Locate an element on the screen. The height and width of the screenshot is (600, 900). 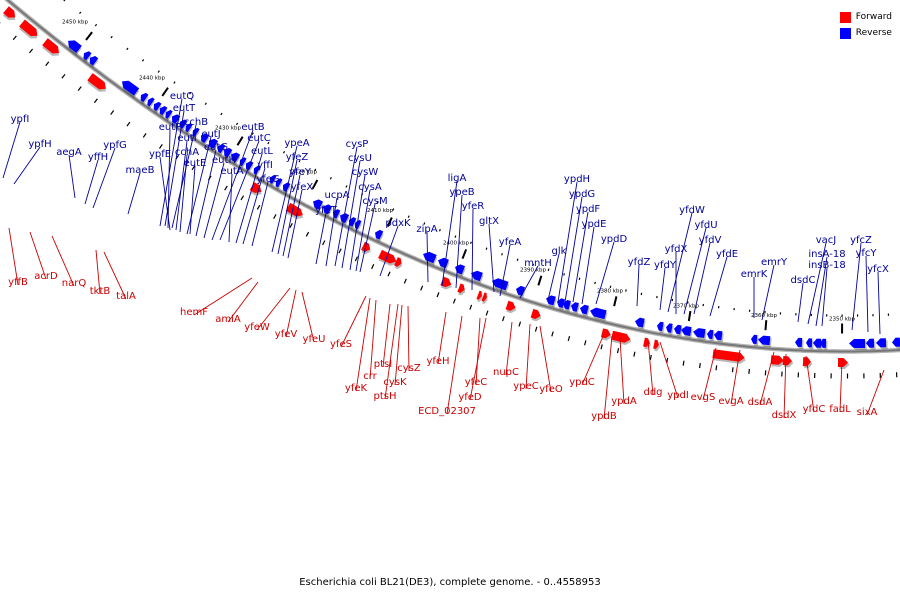
position-label: 2430 kbp is located at coordinates (228, 129).